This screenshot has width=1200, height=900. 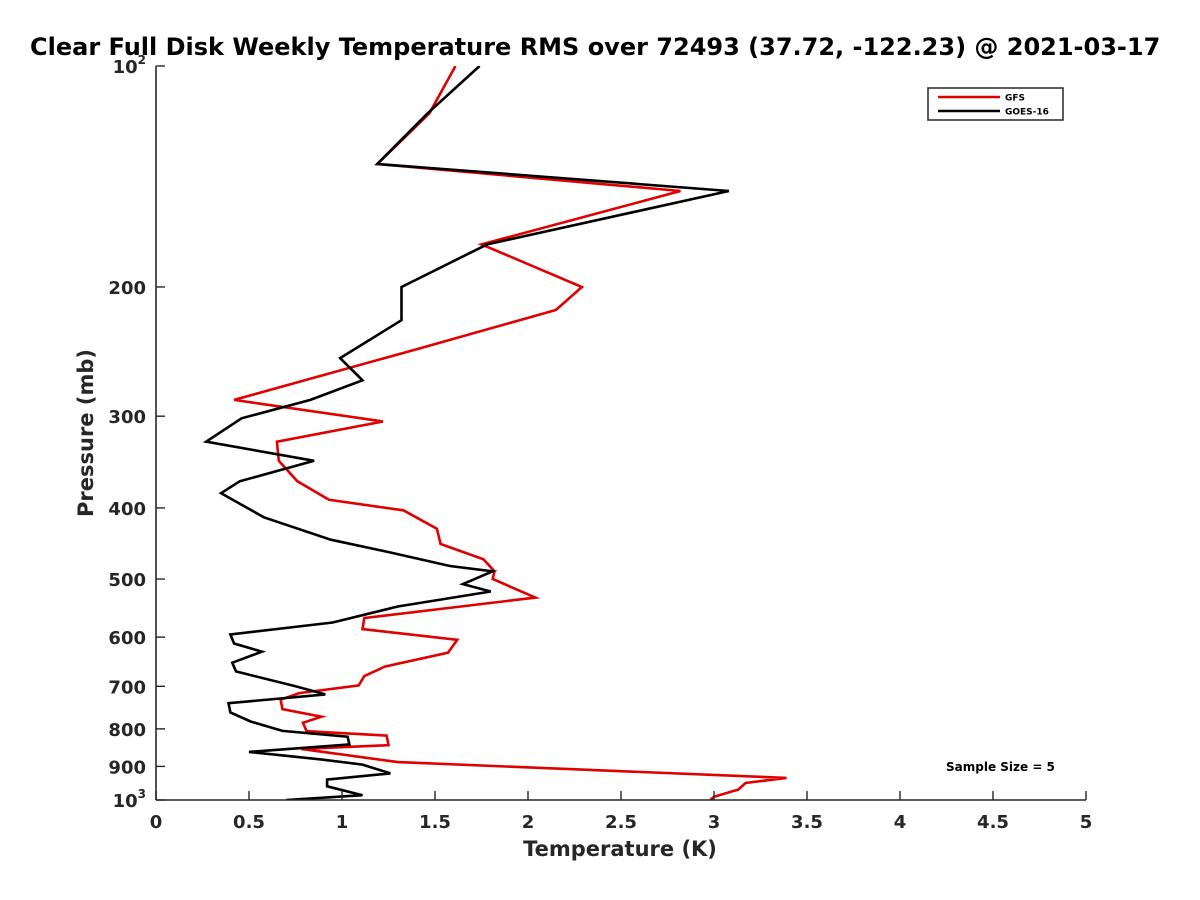 What do you see at coordinates (993, 822) in the screenshot?
I see `x-tick-label: 4.5` at bounding box center [993, 822].